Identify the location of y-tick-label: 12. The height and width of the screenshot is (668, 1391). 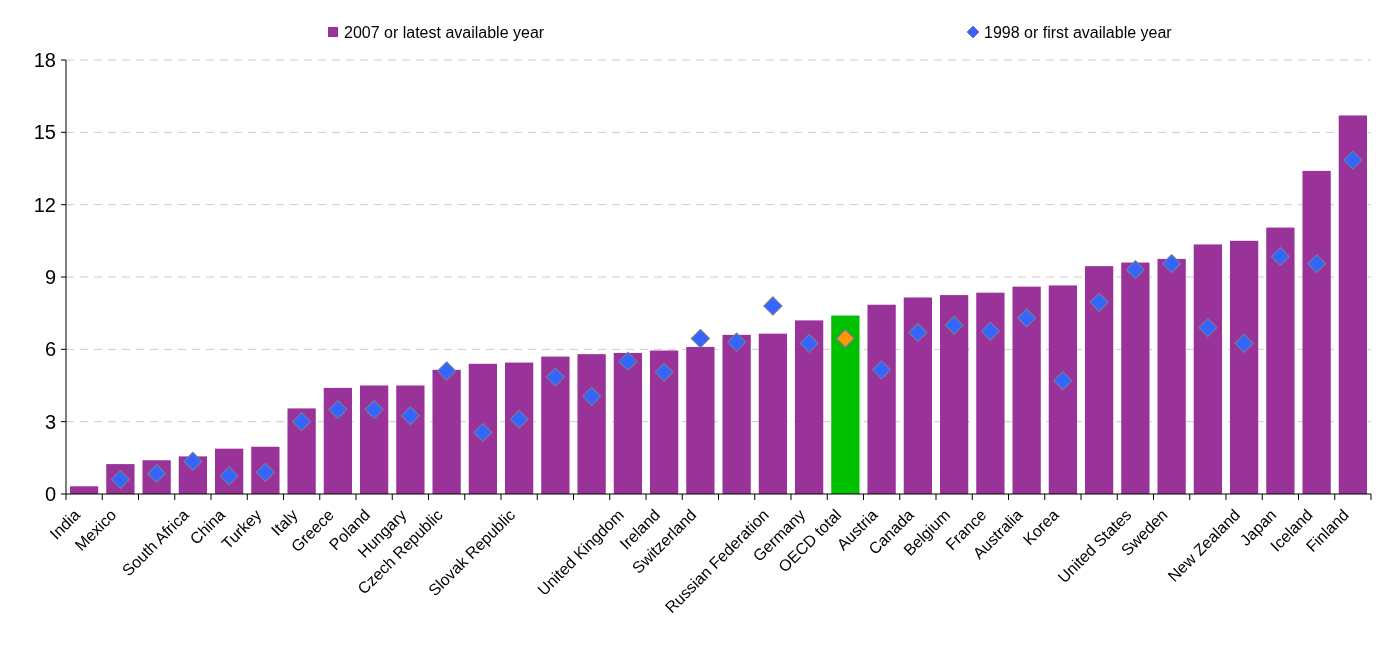
(44, 204).